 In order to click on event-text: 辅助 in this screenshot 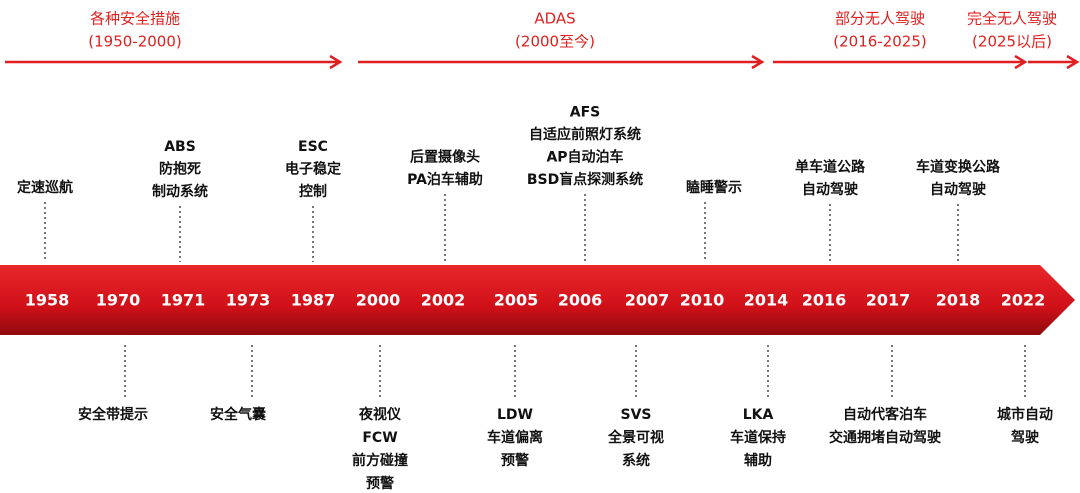, I will do `click(758, 460)`.